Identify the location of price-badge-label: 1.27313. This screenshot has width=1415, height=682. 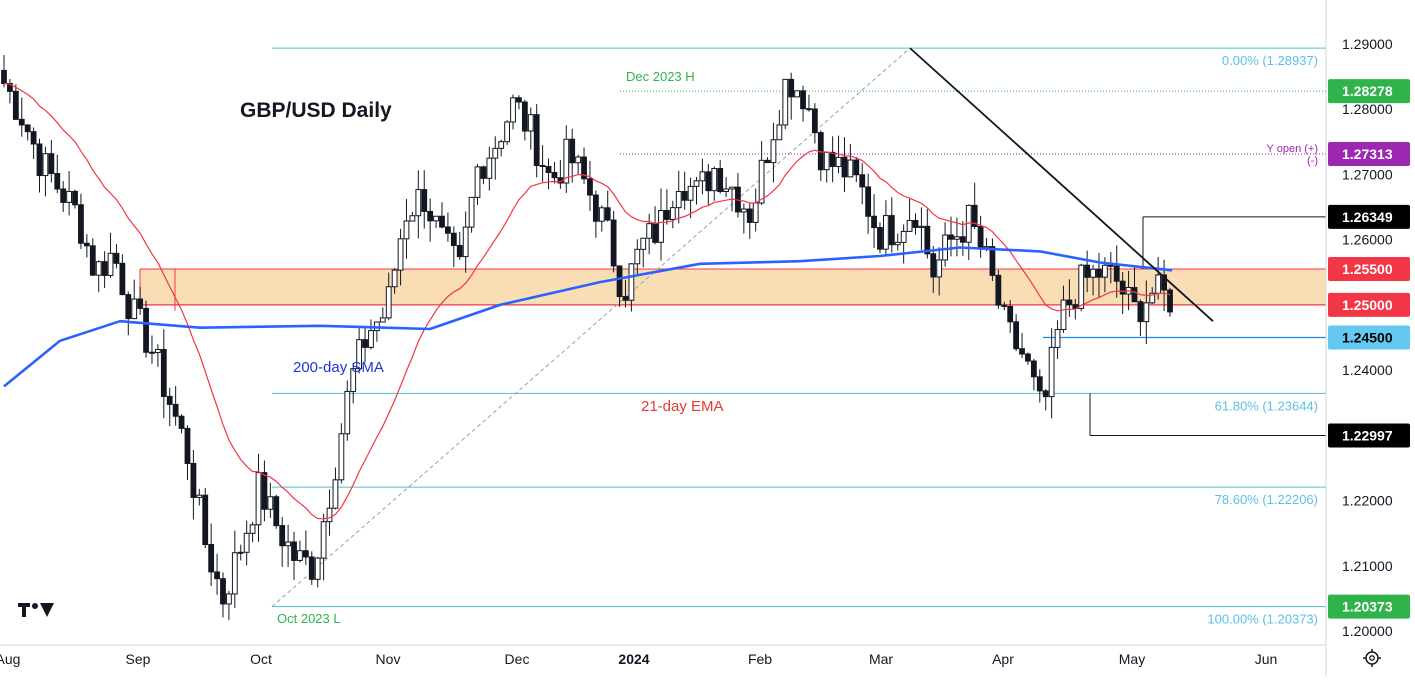
(1367, 154).